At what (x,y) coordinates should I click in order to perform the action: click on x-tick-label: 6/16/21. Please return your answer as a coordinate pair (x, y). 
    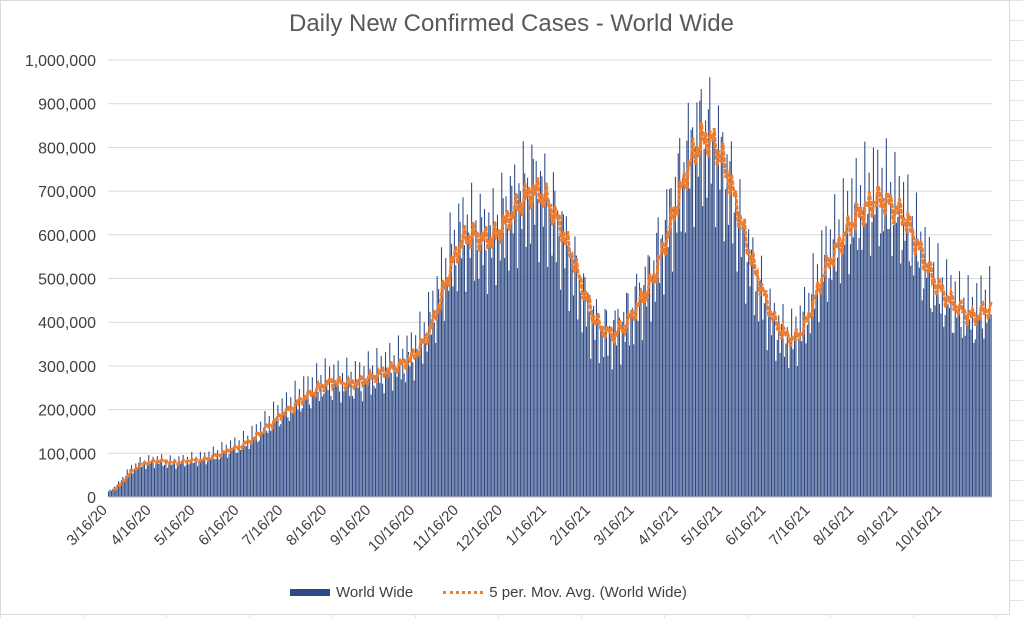
    Looking at the image, I should click on (745, 525).